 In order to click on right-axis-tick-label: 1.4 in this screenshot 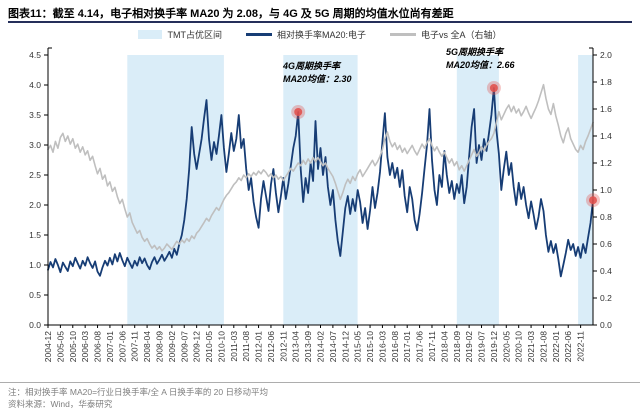, I will do `click(606, 136)`.